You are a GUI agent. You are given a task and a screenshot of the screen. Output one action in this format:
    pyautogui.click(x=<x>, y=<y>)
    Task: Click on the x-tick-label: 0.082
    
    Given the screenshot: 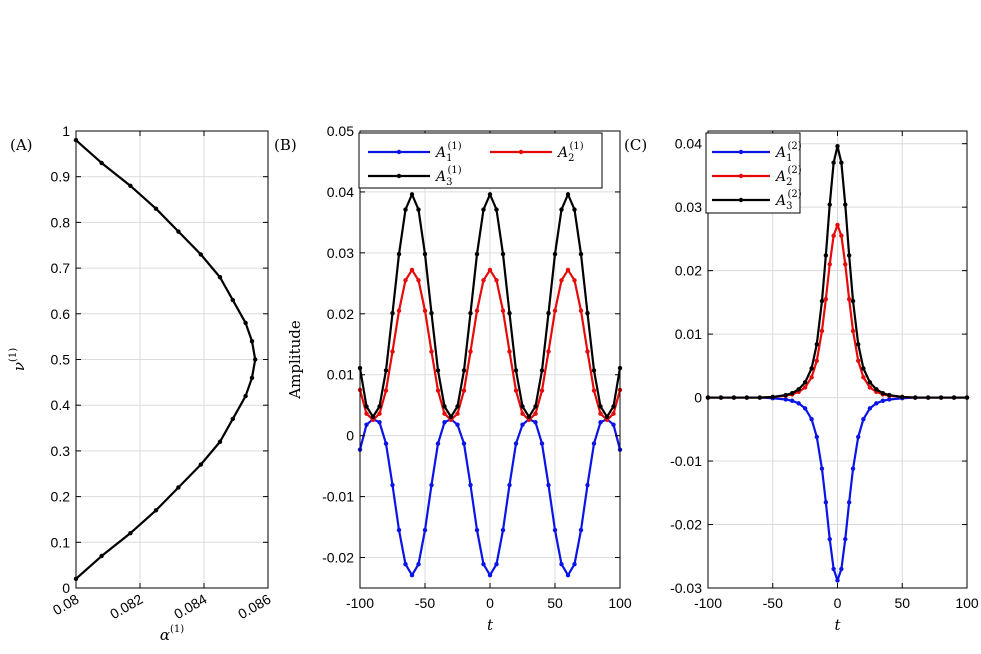 What is the action you would take?
    pyautogui.click(x=126, y=606)
    